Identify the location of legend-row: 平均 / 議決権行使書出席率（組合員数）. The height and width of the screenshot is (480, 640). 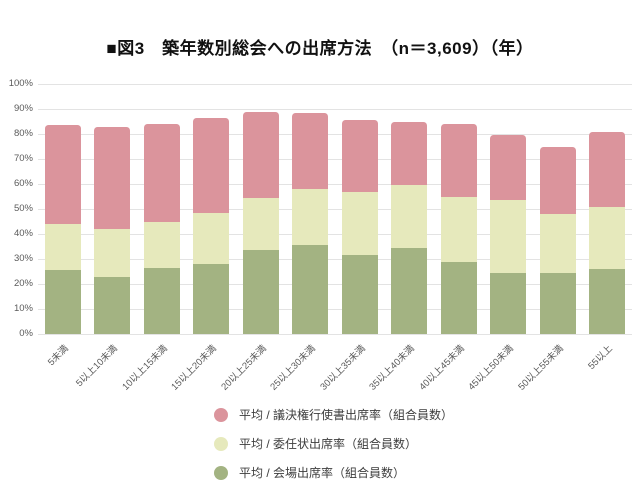
(333, 414).